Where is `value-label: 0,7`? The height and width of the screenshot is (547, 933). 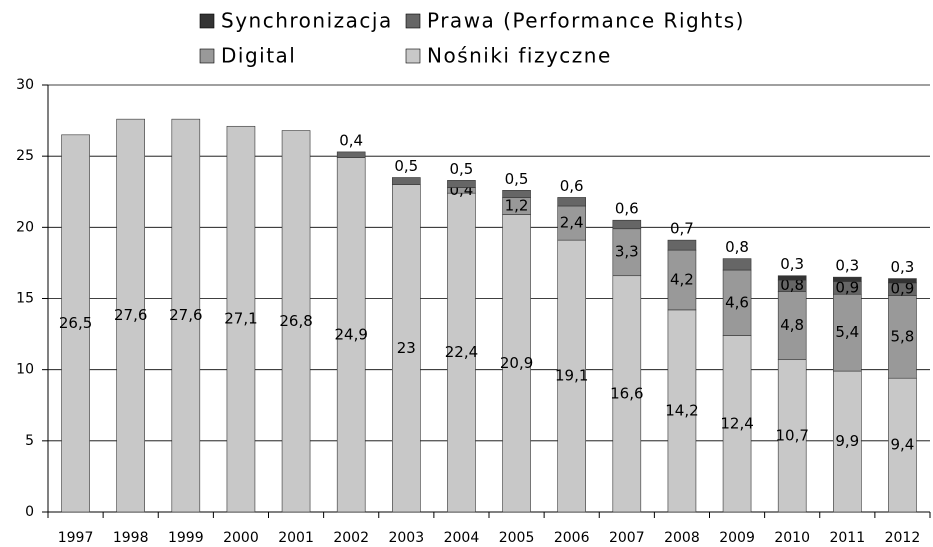
value-label: 0,7 is located at coordinates (682, 229).